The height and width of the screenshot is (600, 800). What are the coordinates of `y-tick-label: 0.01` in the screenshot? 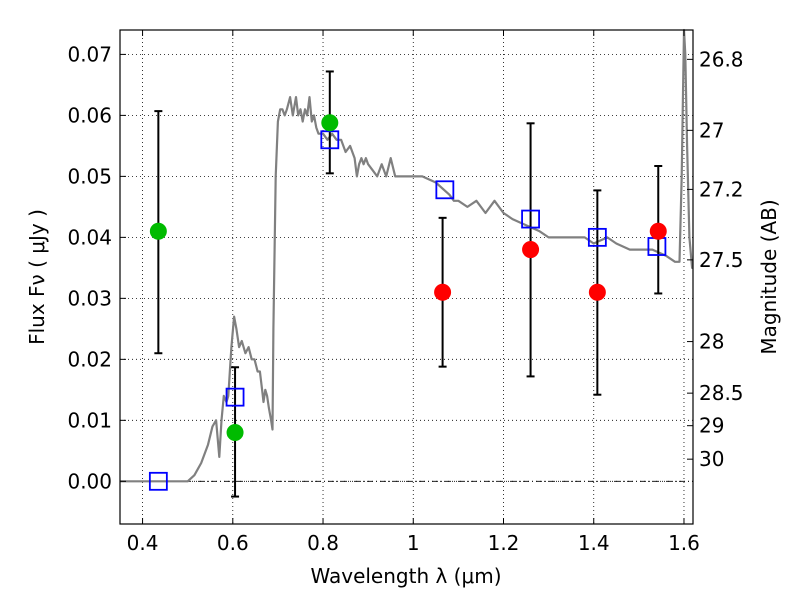 It's located at (89, 420).